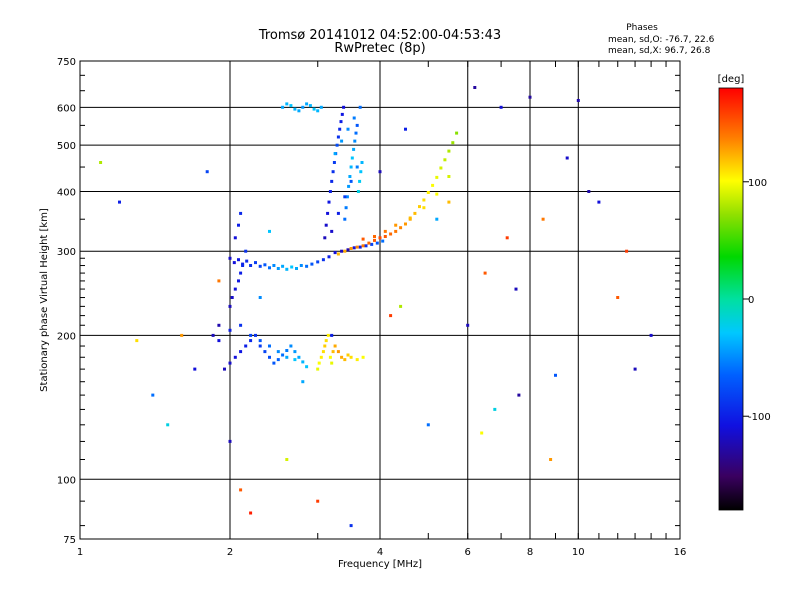  Describe the element at coordinates (66, 192) in the screenshot. I see `y-tick-label: 400` at that location.